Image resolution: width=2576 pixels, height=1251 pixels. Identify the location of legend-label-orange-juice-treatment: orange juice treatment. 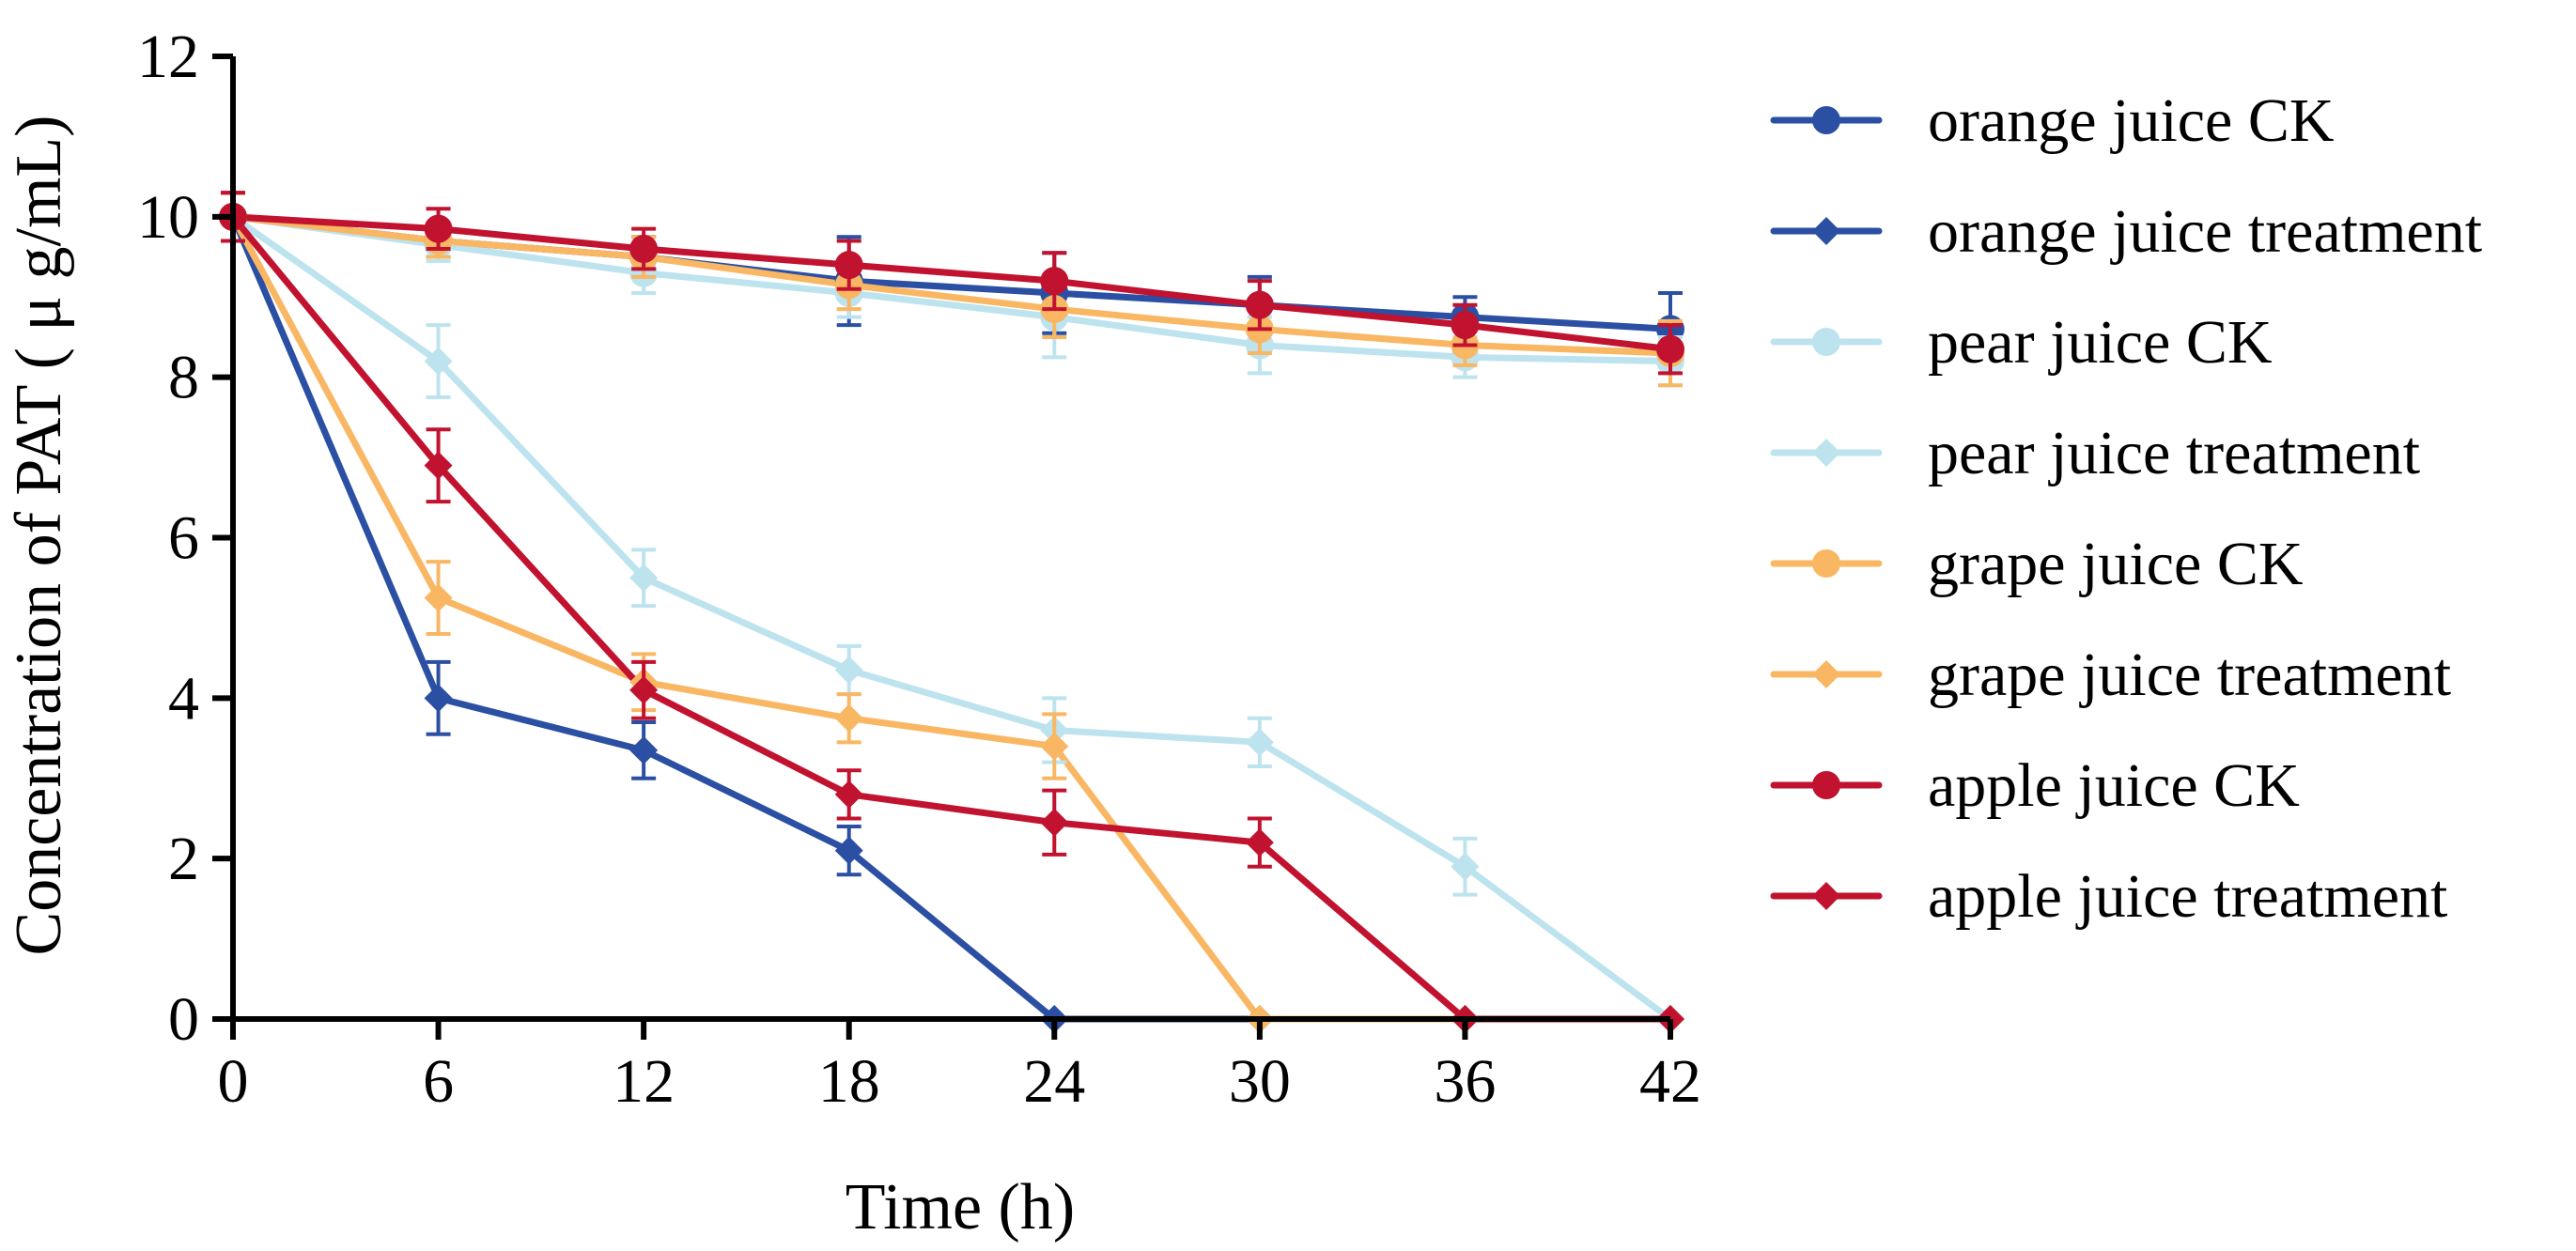
(2205, 231).